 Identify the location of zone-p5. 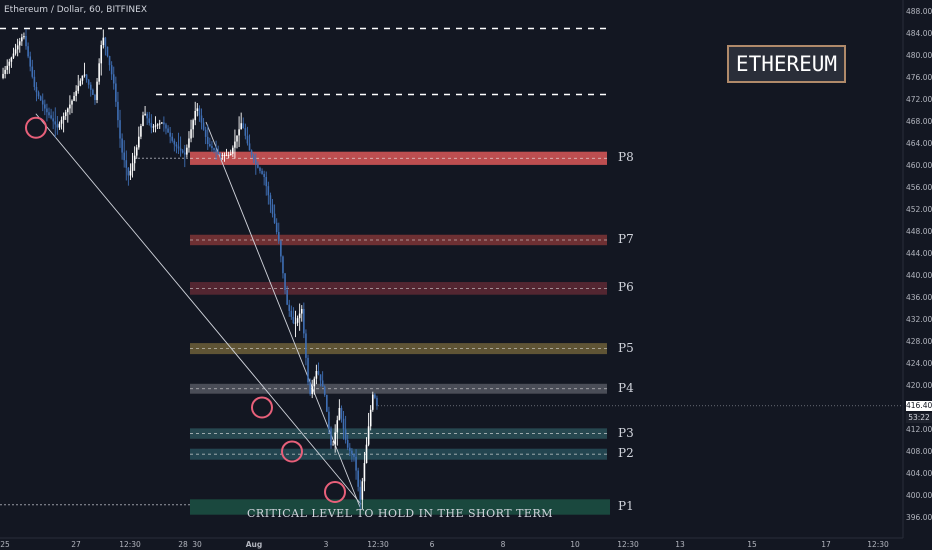
(398, 349).